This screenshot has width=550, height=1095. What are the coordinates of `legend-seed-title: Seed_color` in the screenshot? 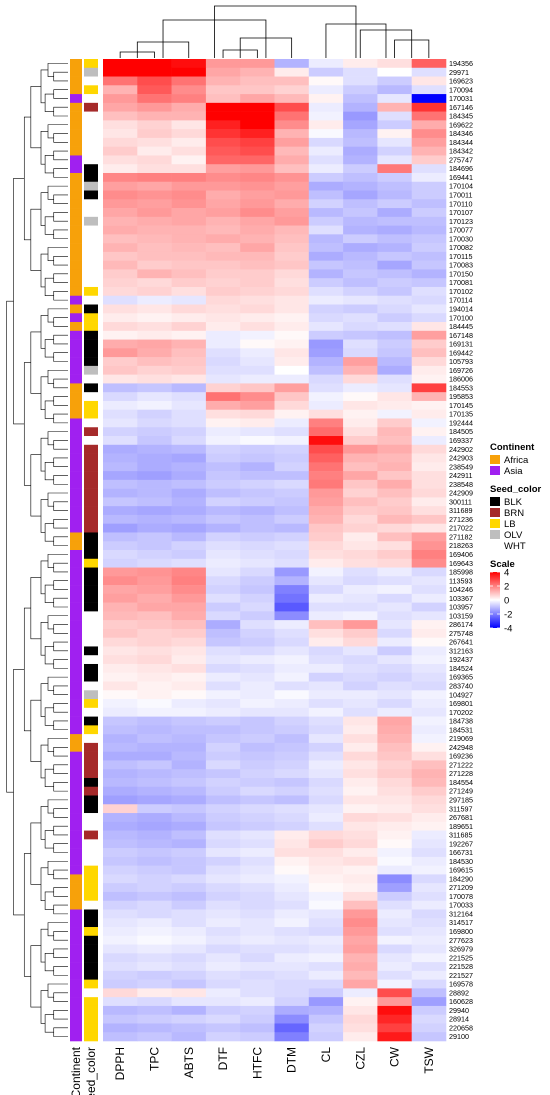 It's located at (516, 489).